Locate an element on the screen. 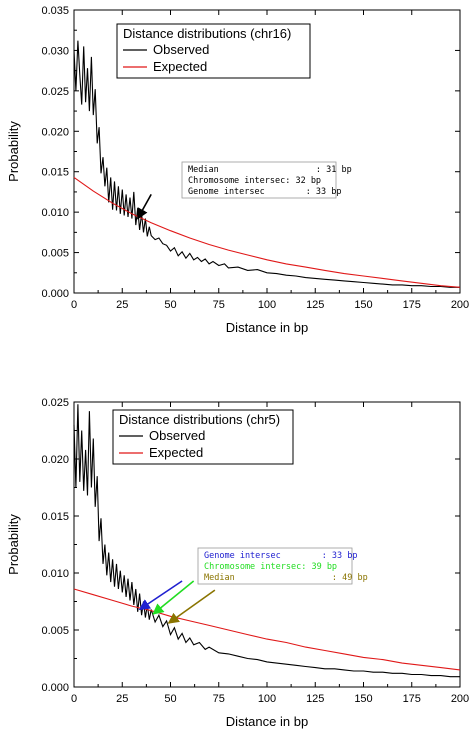 This screenshot has height=732, width=474. y-tick-labels: 0.000 0.005 0.010 0.015 0.020 0.025 is located at coordinates (55, 545).